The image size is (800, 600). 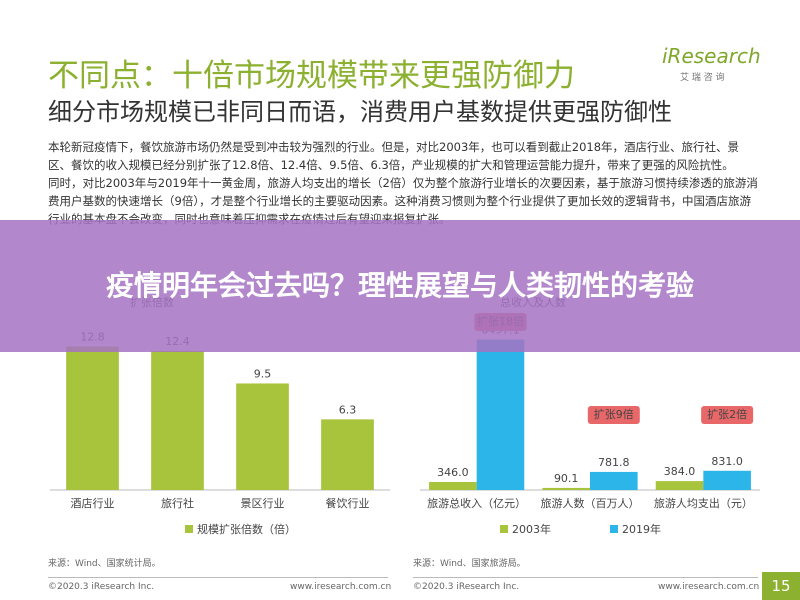 What do you see at coordinates (727, 461) in the screenshot?
I see `value-label: 831.0` at bounding box center [727, 461].